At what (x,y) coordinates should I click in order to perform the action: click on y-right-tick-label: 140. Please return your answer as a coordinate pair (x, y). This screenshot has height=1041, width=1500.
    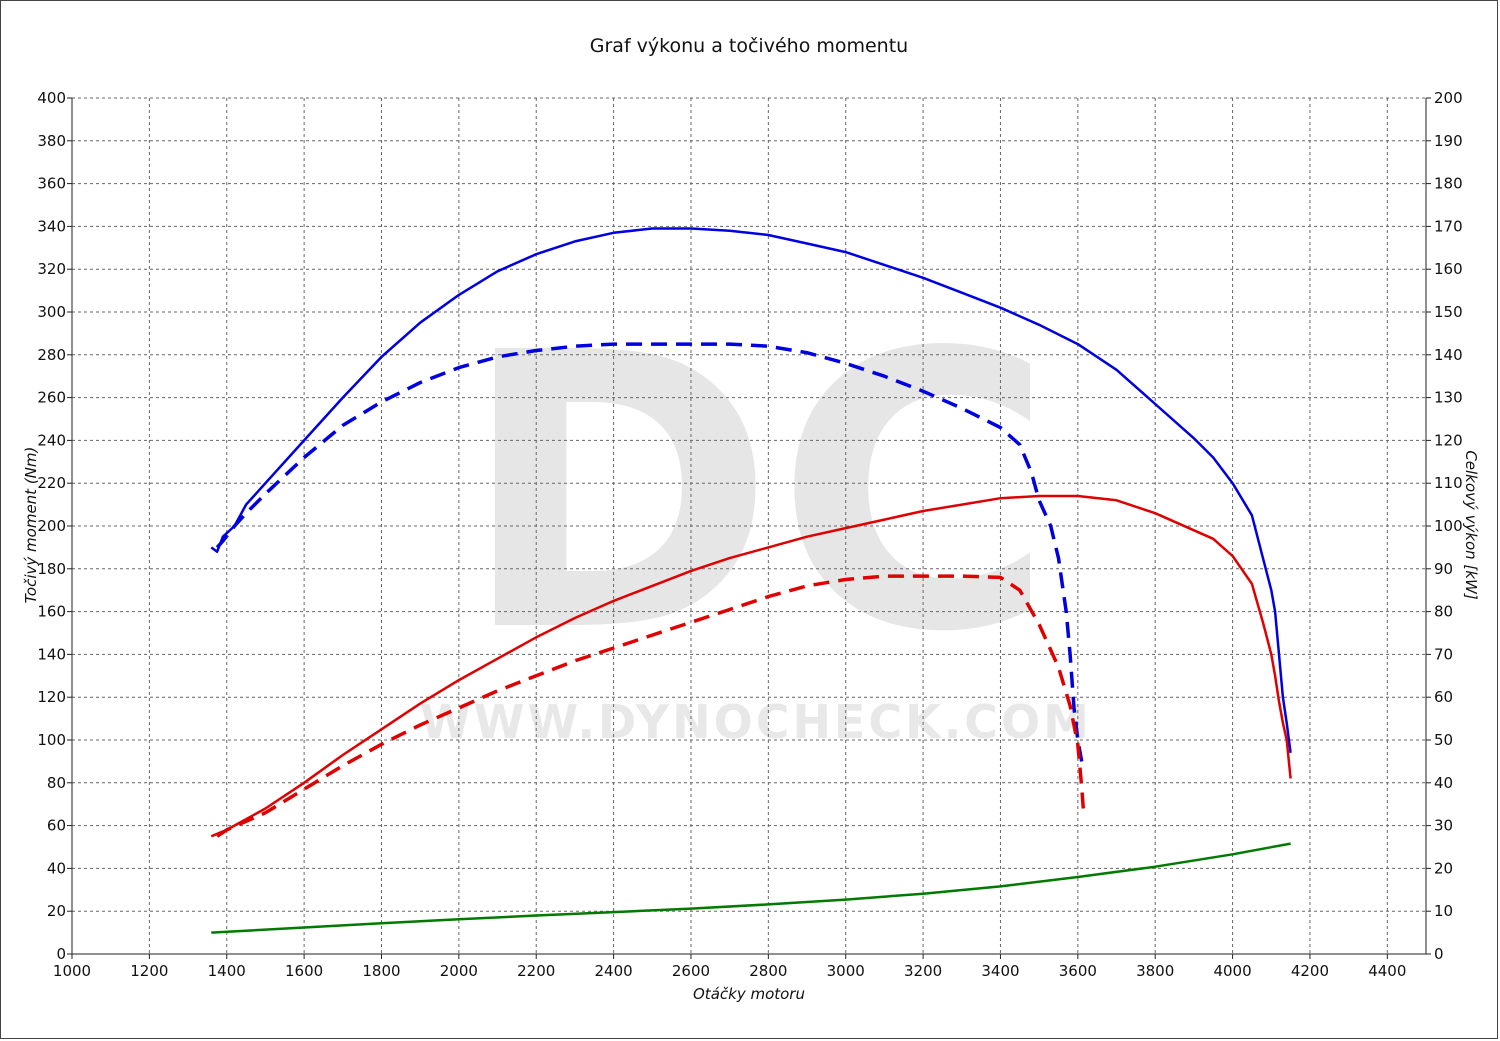
    Looking at the image, I should click on (1448, 355).